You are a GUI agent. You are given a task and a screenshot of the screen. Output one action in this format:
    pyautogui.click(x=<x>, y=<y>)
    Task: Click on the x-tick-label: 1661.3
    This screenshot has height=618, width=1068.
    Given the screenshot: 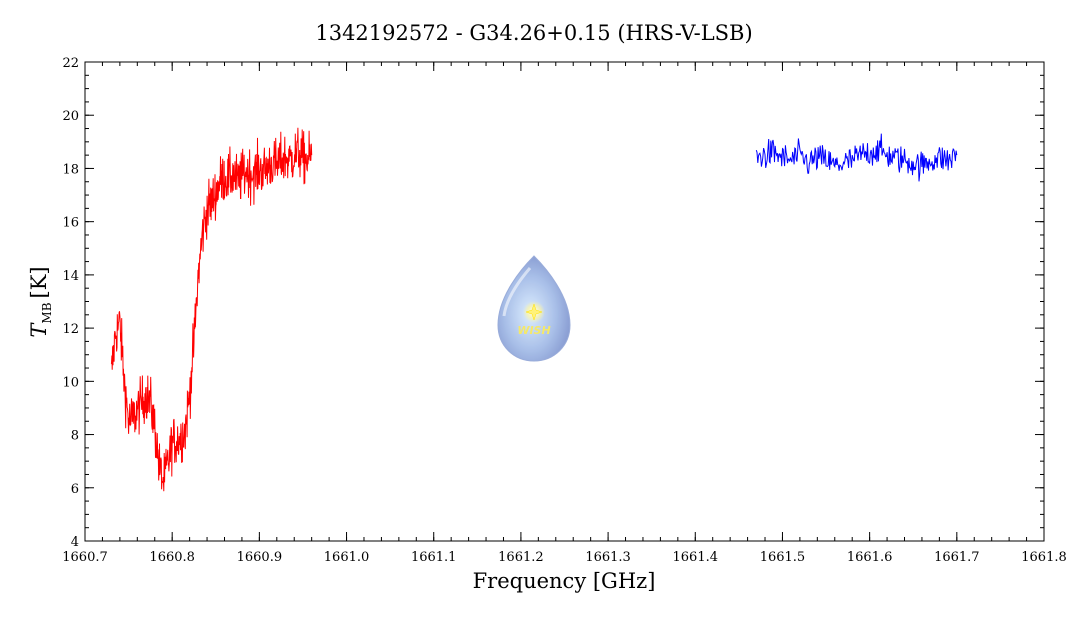 What is the action you would take?
    pyautogui.click(x=608, y=557)
    